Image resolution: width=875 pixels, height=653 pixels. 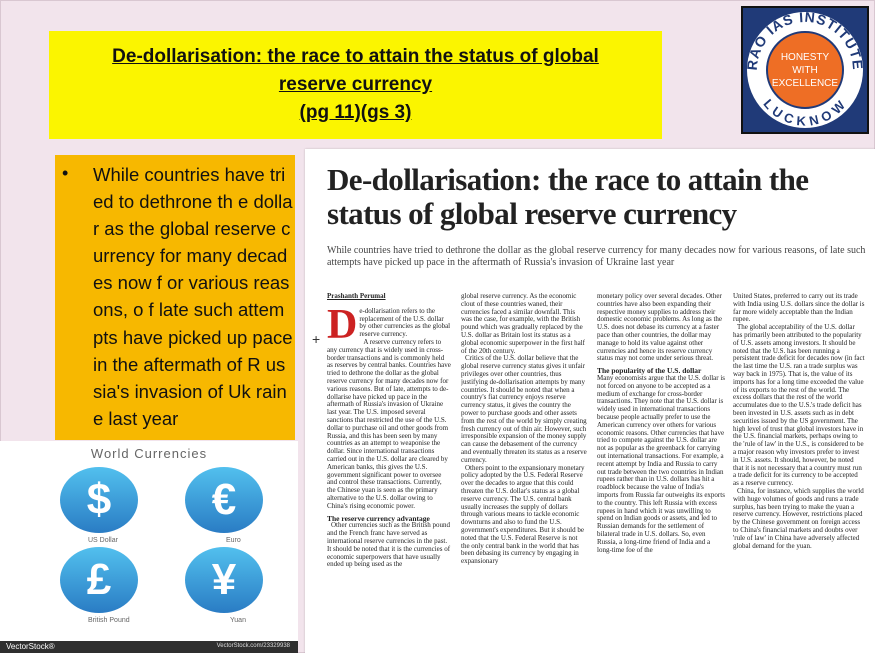 I want to click on currency-label-yuan: Yuan, so click(x=238, y=620).